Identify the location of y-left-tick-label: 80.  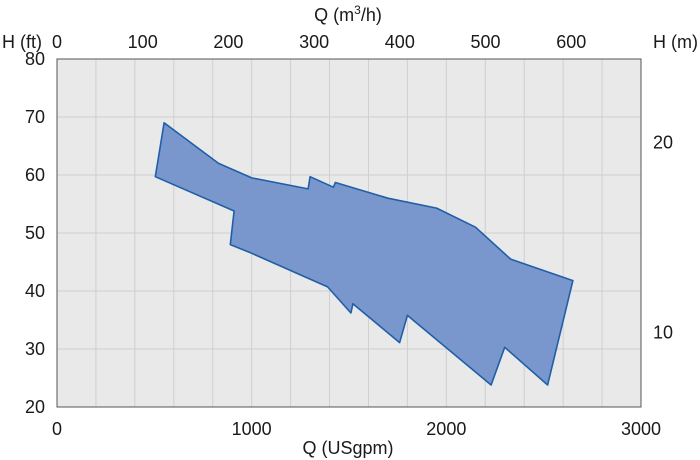
(35, 59).